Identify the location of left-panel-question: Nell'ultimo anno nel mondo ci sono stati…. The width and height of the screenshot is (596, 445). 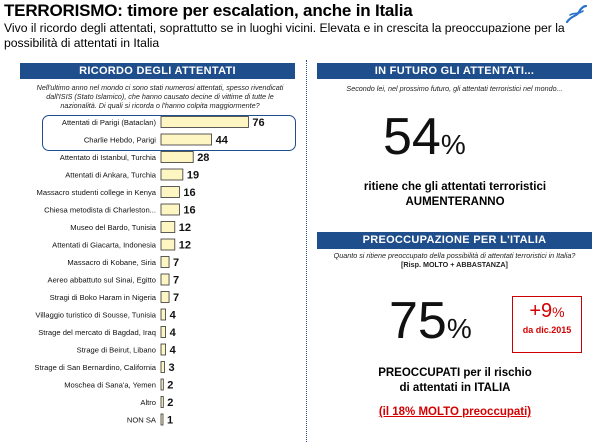
(160, 96).